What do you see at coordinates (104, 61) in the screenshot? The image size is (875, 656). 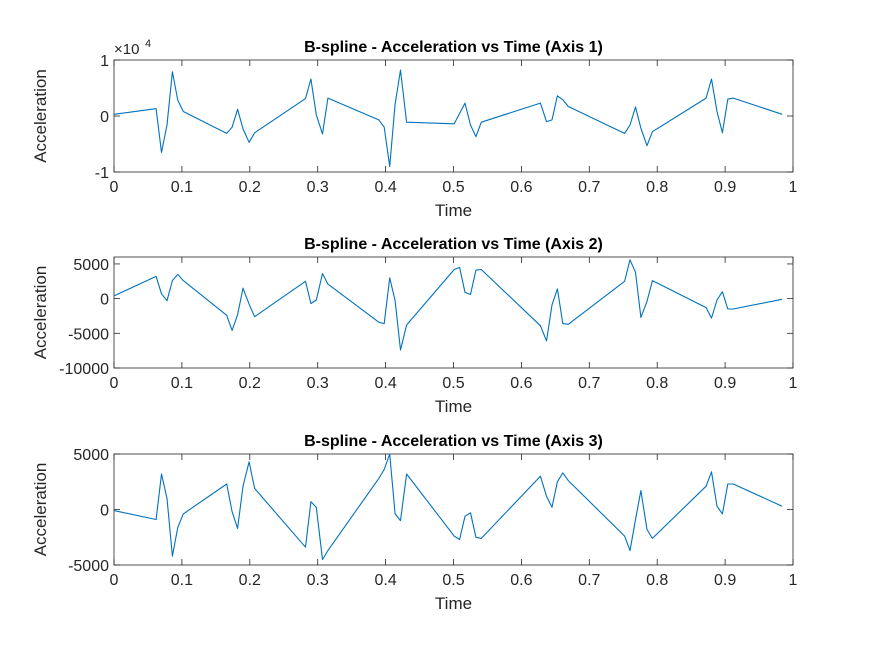 I see `y-tick-label: 1` at bounding box center [104, 61].